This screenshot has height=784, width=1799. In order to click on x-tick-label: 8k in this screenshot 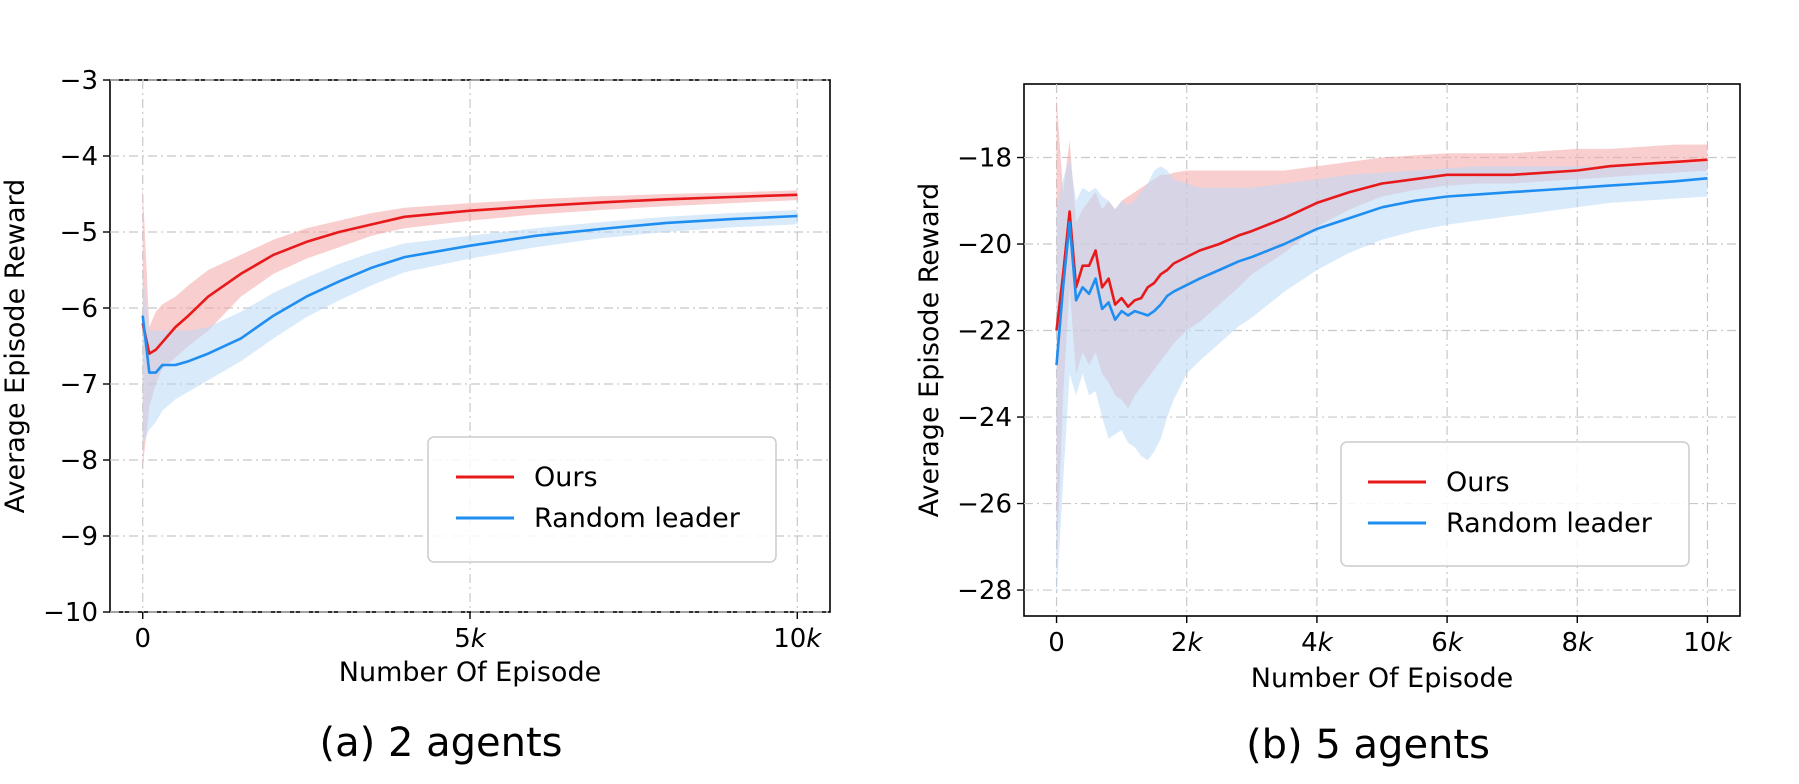, I will do `click(1577, 643)`.